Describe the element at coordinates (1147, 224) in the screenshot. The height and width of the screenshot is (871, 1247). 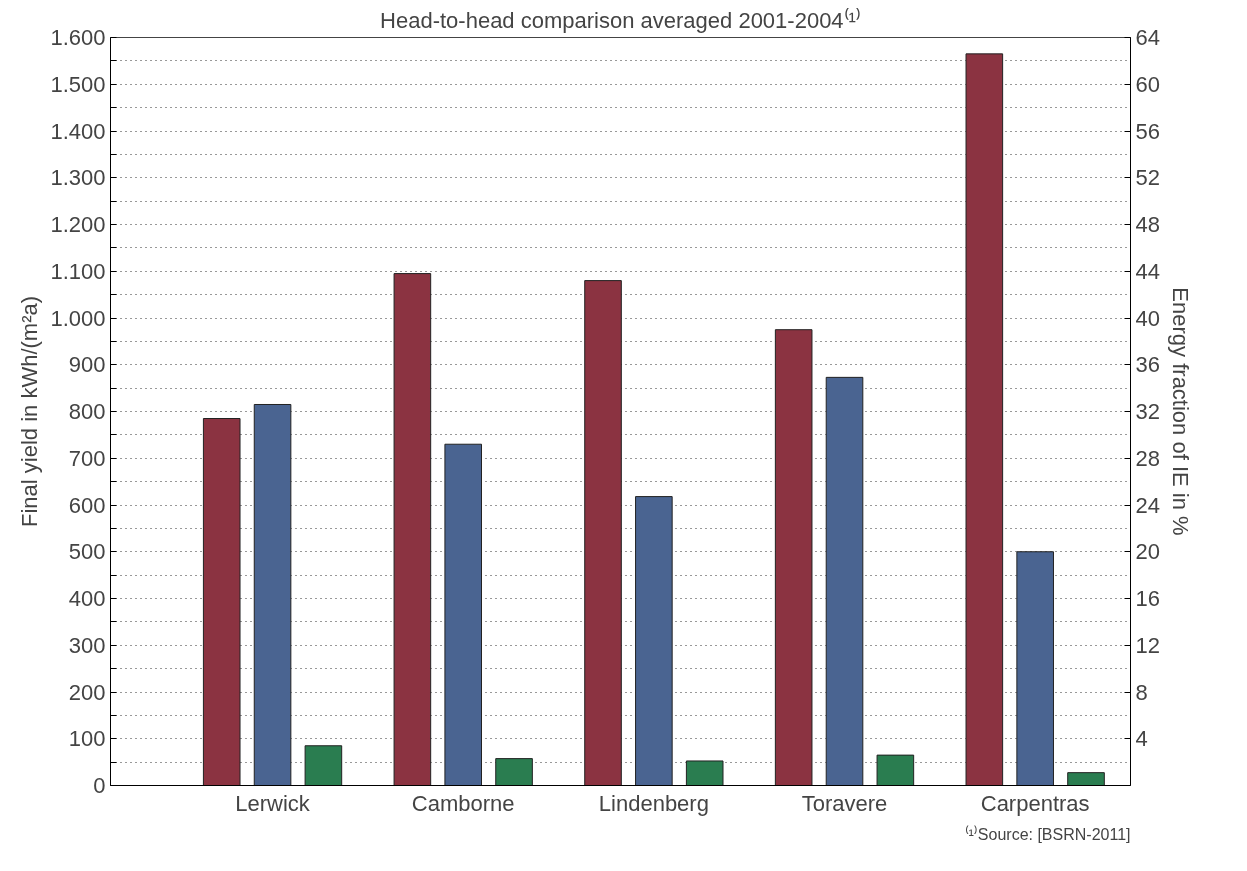
I see `y2-tick-label: 48` at that location.